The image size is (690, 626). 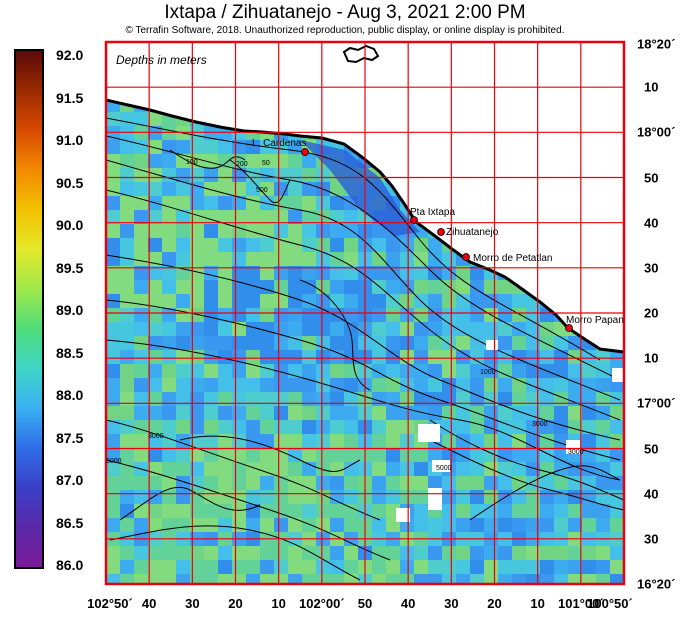 I want to click on colorbar-tick-label: 87.5, so click(x=70, y=437).